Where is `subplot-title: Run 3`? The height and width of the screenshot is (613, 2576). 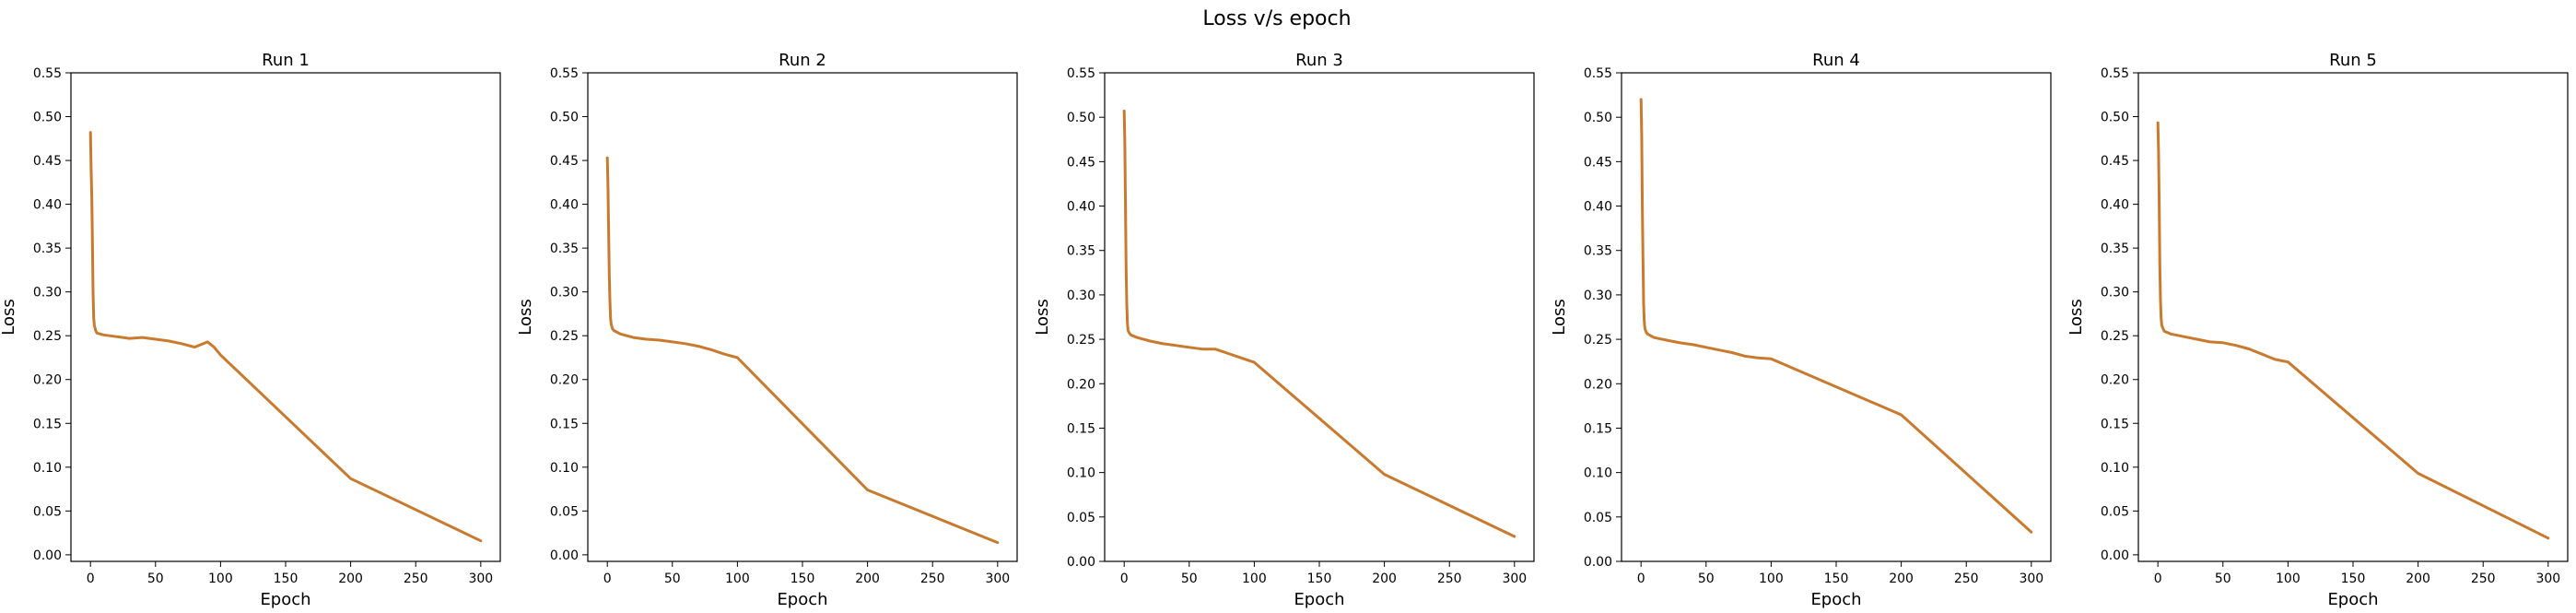
subplot-title: Run 3 is located at coordinates (1319, 61).